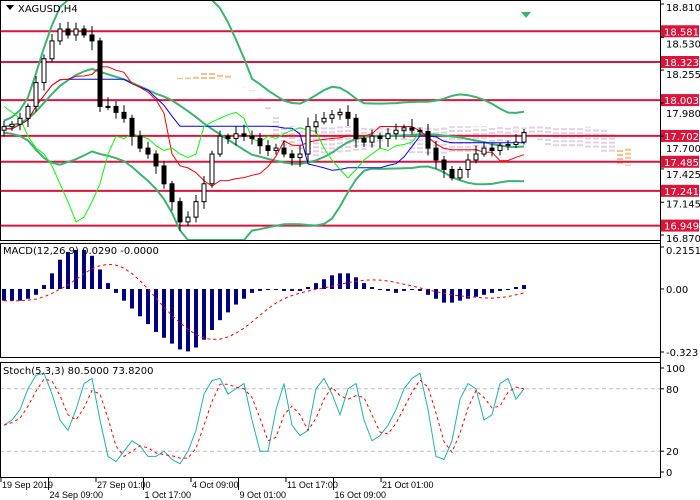 This screenshot has height=500, width=700. What do you see at coordinates (675, 369) in the screenshot?
I see `stoch-tick-label: 100` at bounding box center [675, 369].